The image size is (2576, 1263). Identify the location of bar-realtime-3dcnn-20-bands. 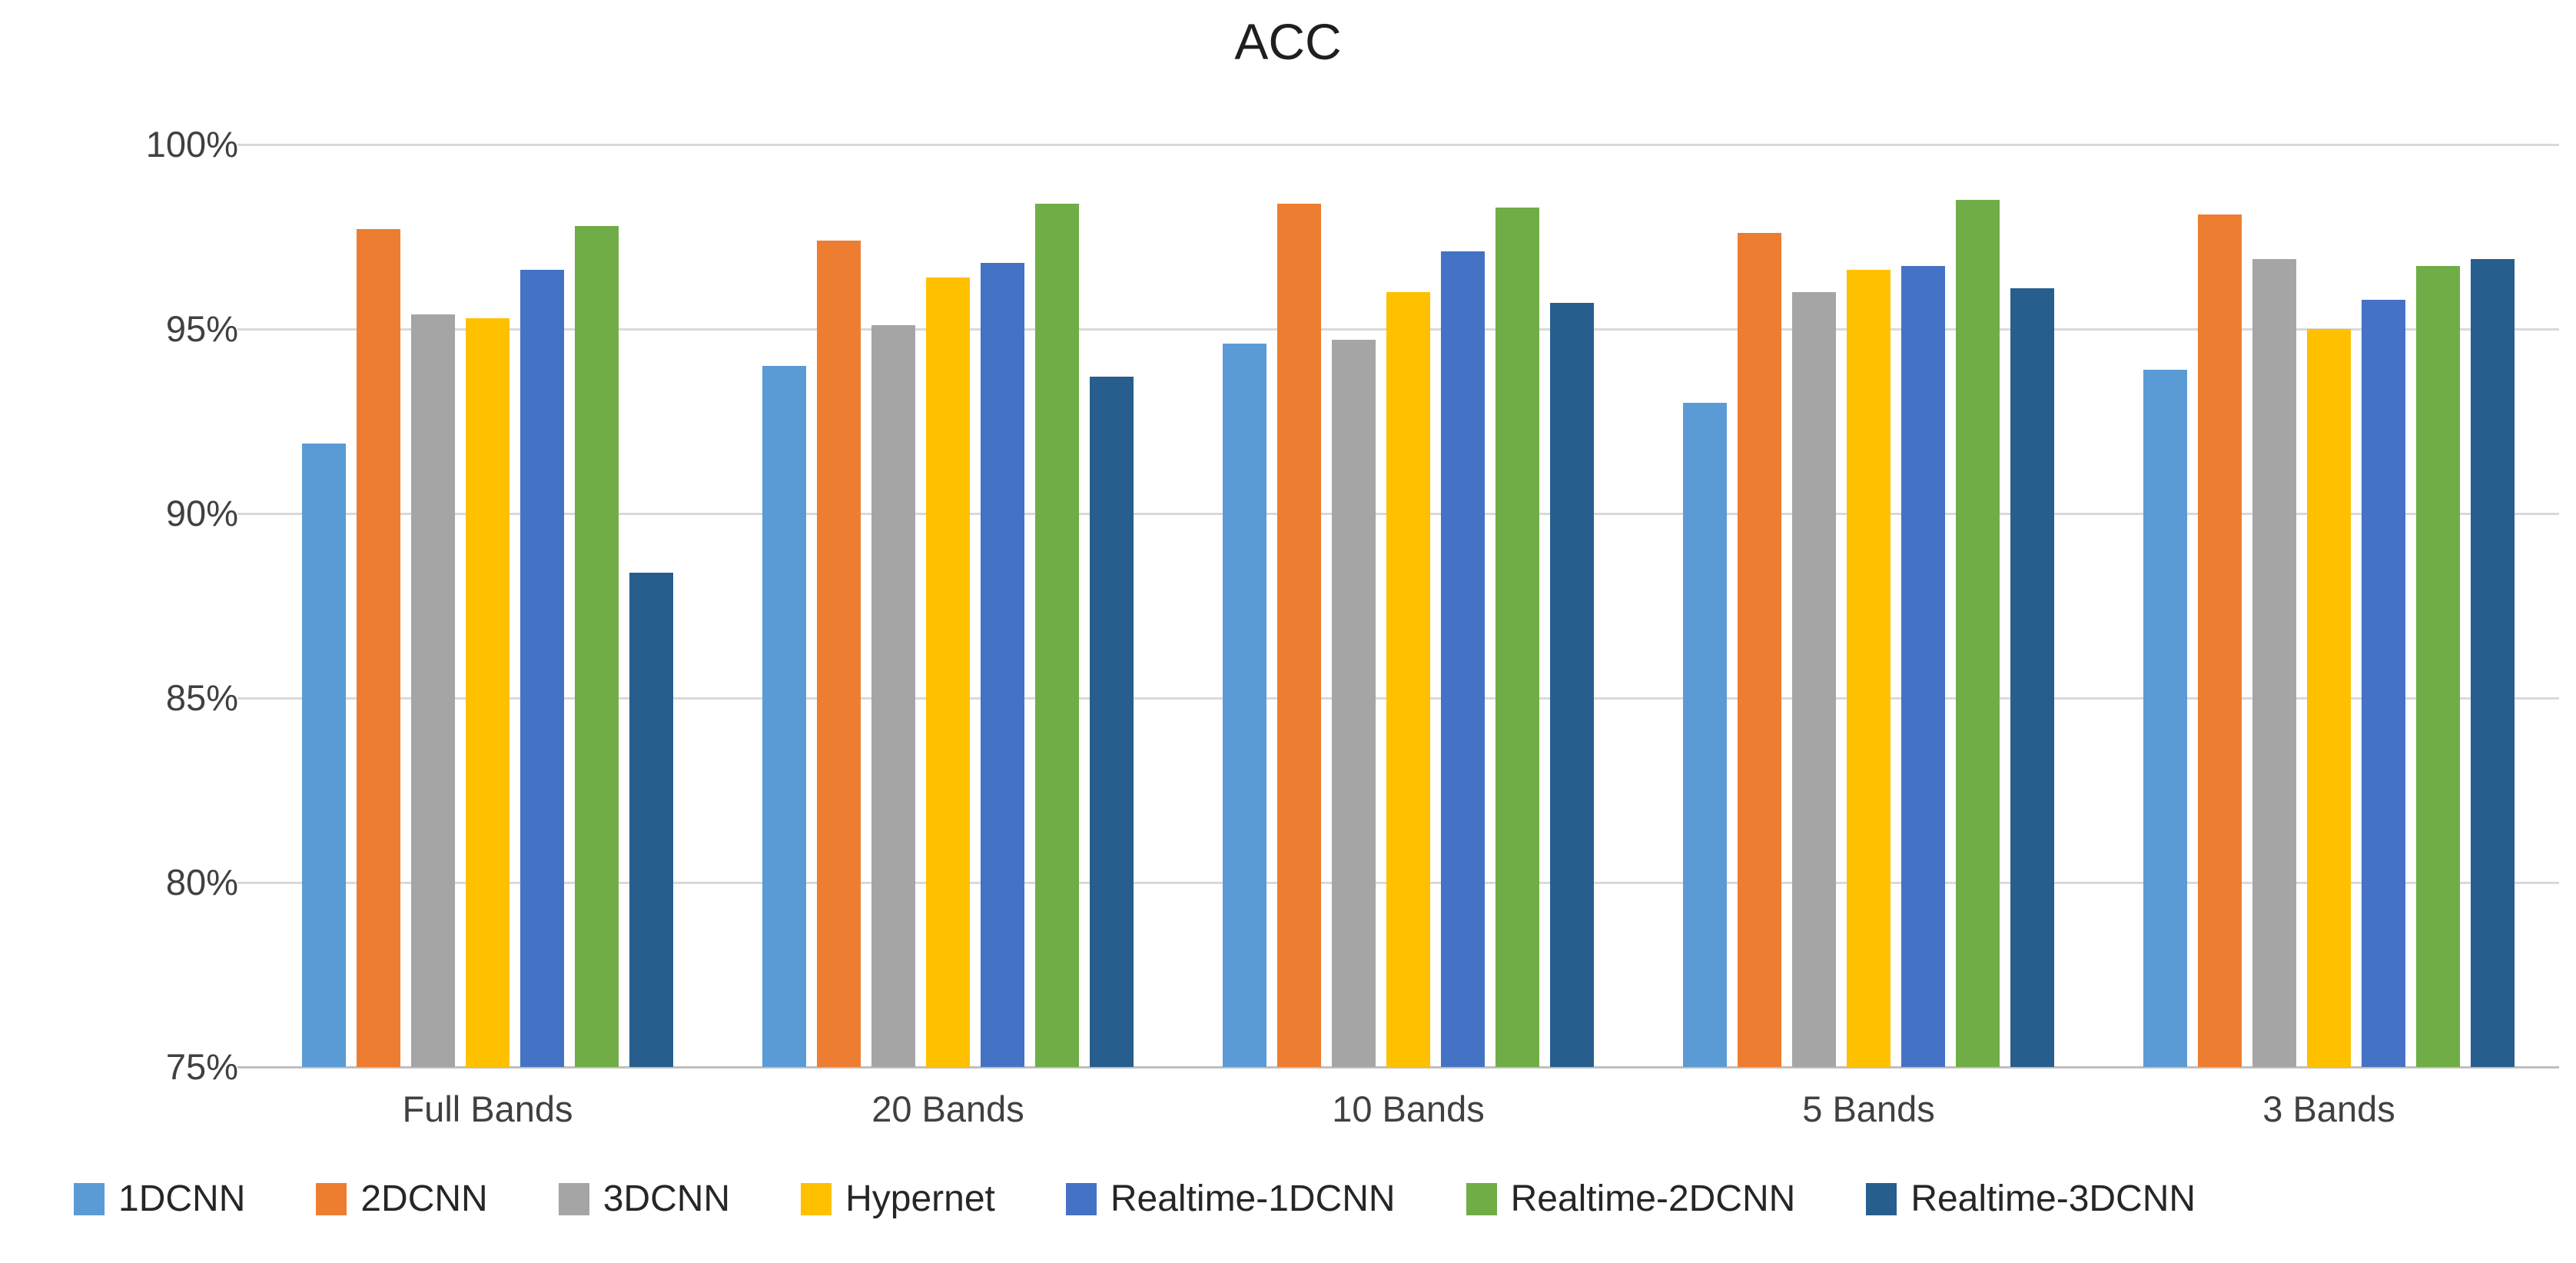
(1112, 722).